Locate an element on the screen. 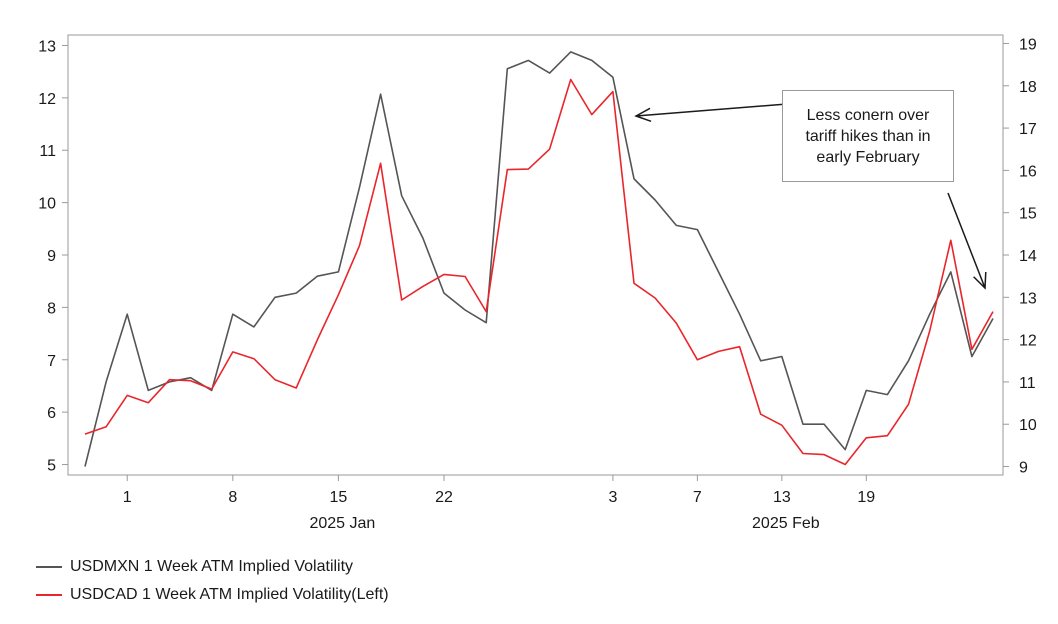 The width and height of the screenshot is (1058, 624). x-axis-tick-label: 3 is located at coordinates (612, 497).